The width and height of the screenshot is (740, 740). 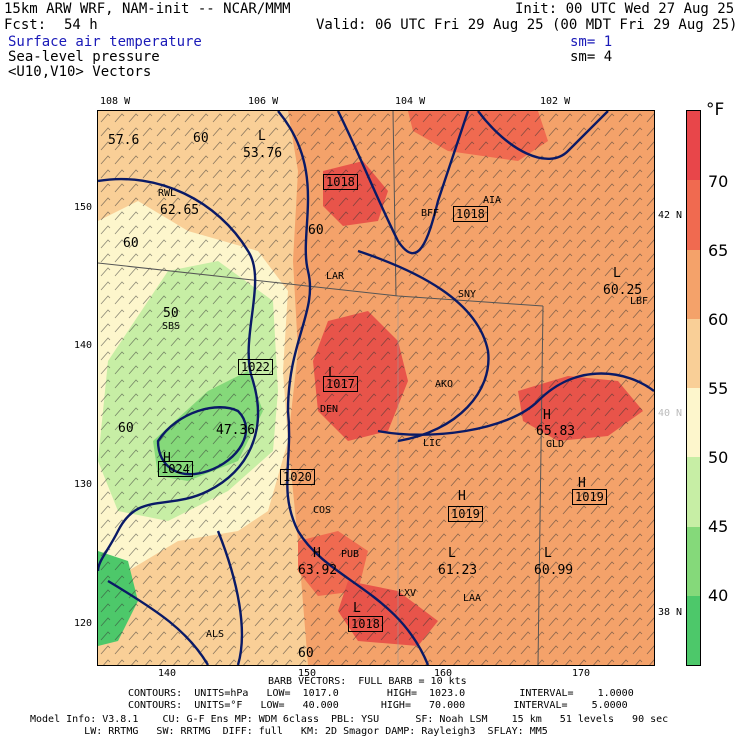 I want to click on station-label: LIC, so click(x=432, y=443).